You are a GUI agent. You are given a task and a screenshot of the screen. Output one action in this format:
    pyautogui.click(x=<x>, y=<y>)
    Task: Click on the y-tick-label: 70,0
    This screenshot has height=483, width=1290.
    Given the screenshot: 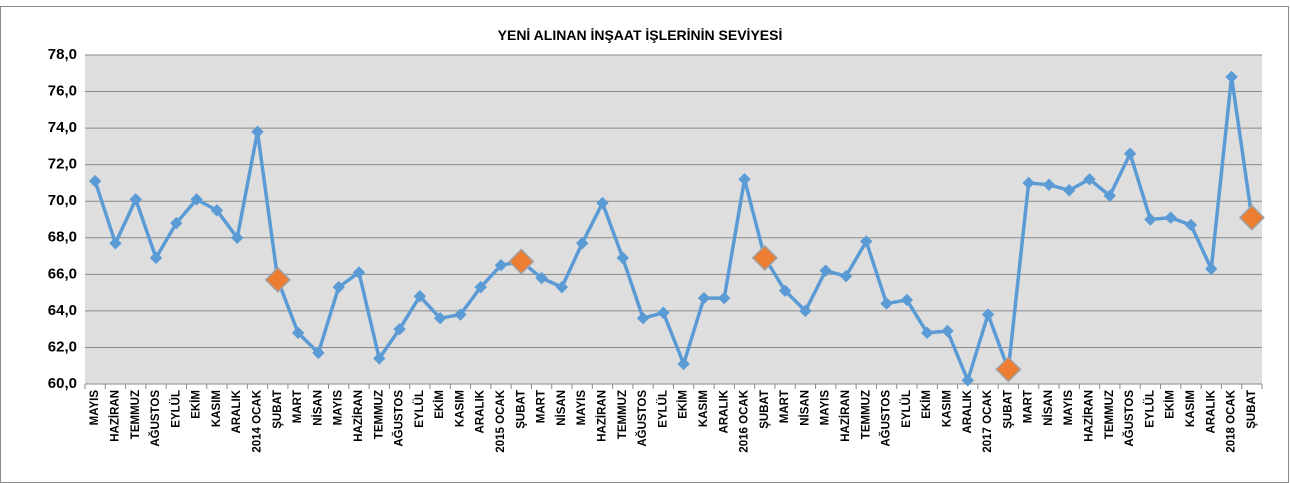 What is the action you would take?
    pyautogui.click(x=62, y=200)
    